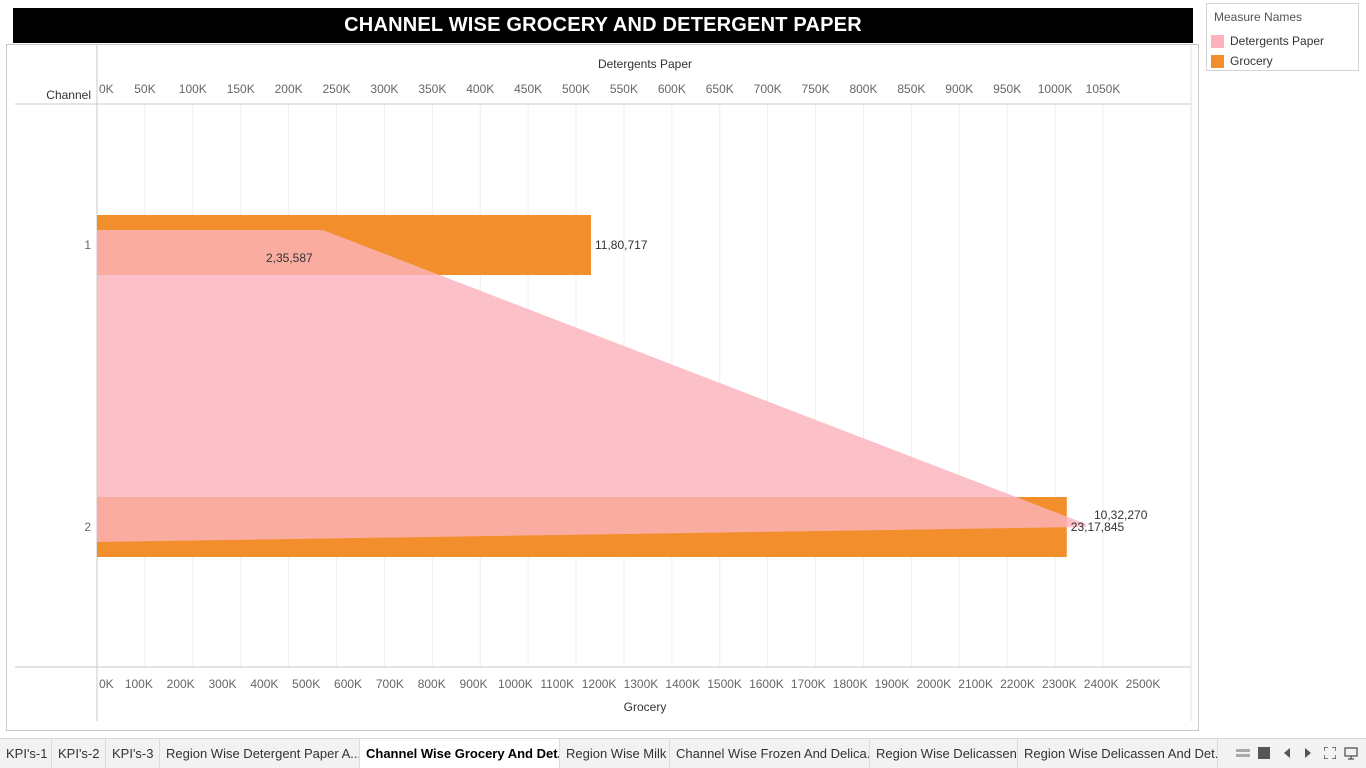 The image size is (1366, 768). What do you see at coordinates (557, 684) in the screenshot?
I see `bottom-axis-tick-label: 1100K` at bounding box center [557, 684].